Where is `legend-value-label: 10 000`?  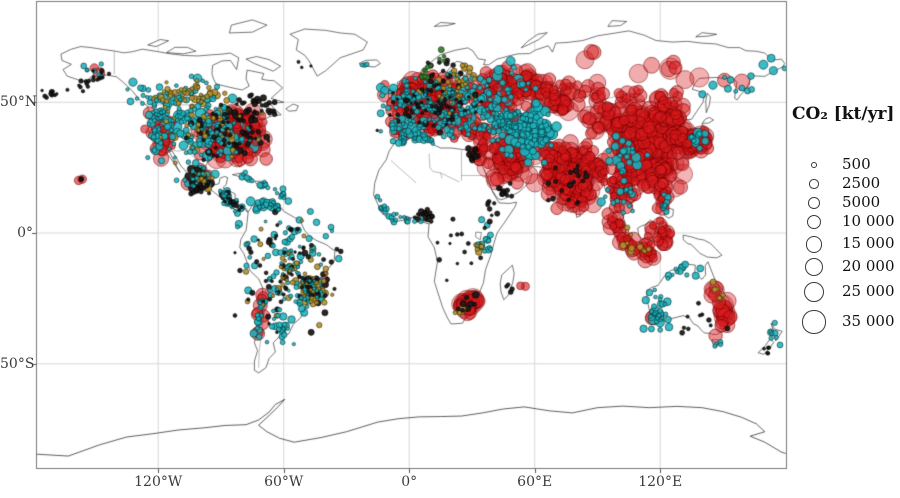 legend-value-label: 10 000 is located at coordinates (868, 221).